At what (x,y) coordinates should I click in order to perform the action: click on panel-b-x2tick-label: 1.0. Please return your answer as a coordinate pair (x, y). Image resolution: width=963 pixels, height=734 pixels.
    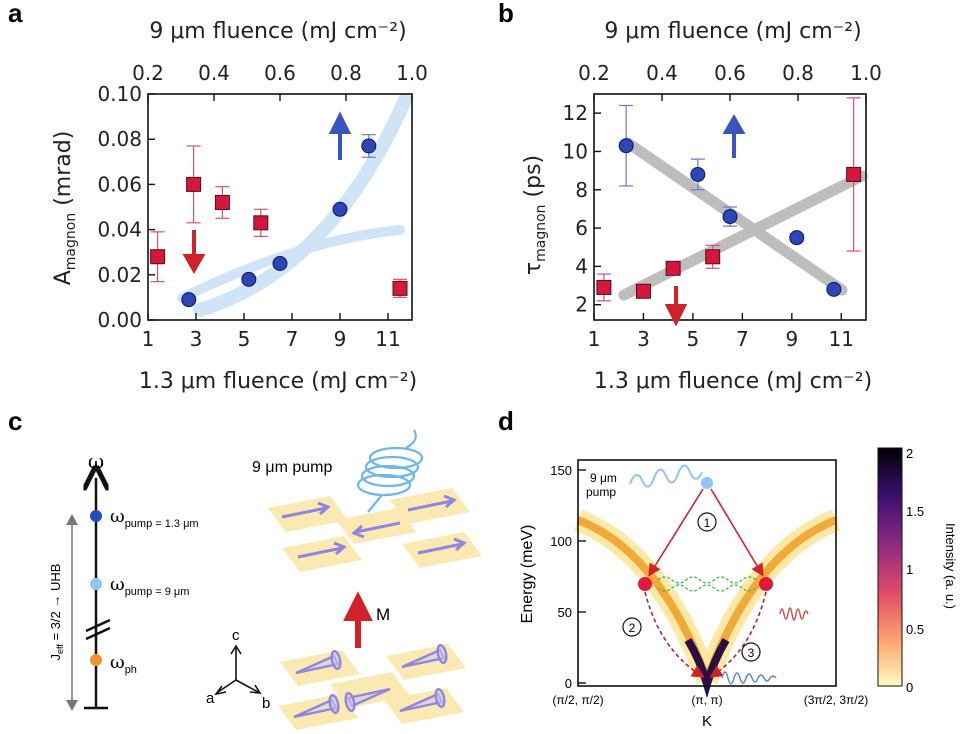
    Looking at the image, I should click on (866, 73).